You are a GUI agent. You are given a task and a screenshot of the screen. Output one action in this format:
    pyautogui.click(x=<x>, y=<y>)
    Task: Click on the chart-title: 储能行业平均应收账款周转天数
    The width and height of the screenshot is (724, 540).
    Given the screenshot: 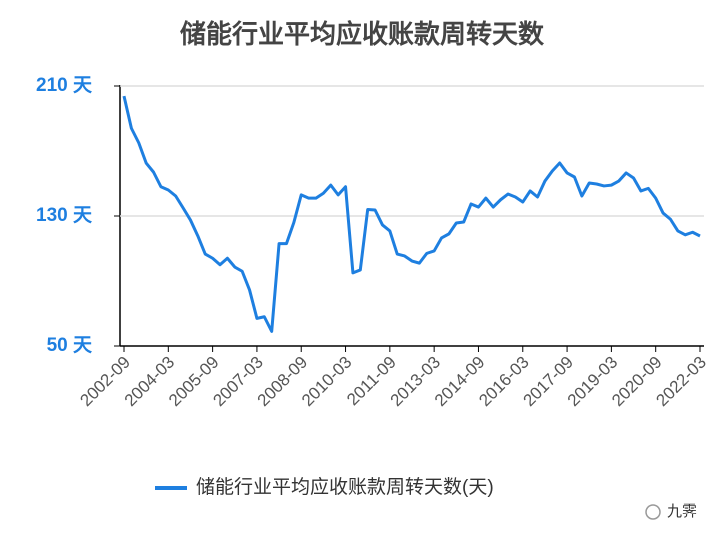 What is the action you would take?
    pyautogui.click(x=362, y=34)
    